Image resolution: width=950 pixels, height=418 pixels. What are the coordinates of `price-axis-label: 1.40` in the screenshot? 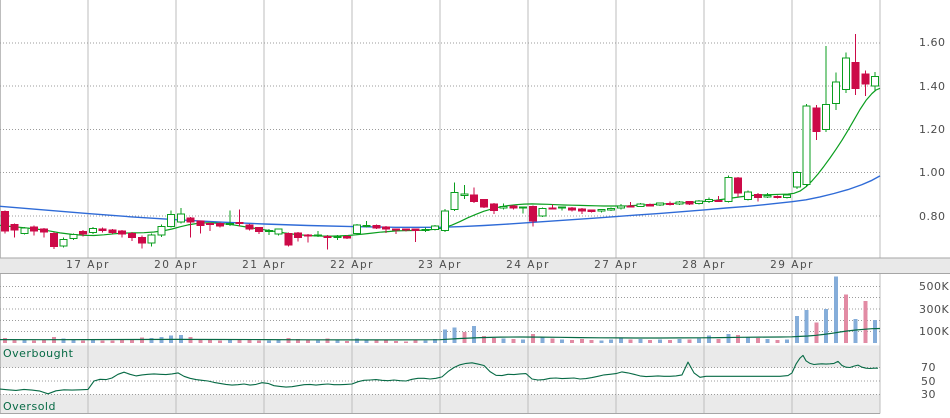 It's located at (932, 86).